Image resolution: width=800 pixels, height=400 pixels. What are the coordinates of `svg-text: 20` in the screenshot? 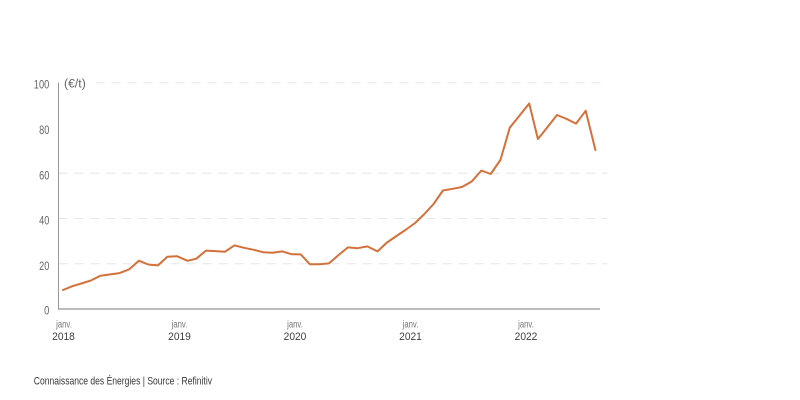 It's located at (44, 266).